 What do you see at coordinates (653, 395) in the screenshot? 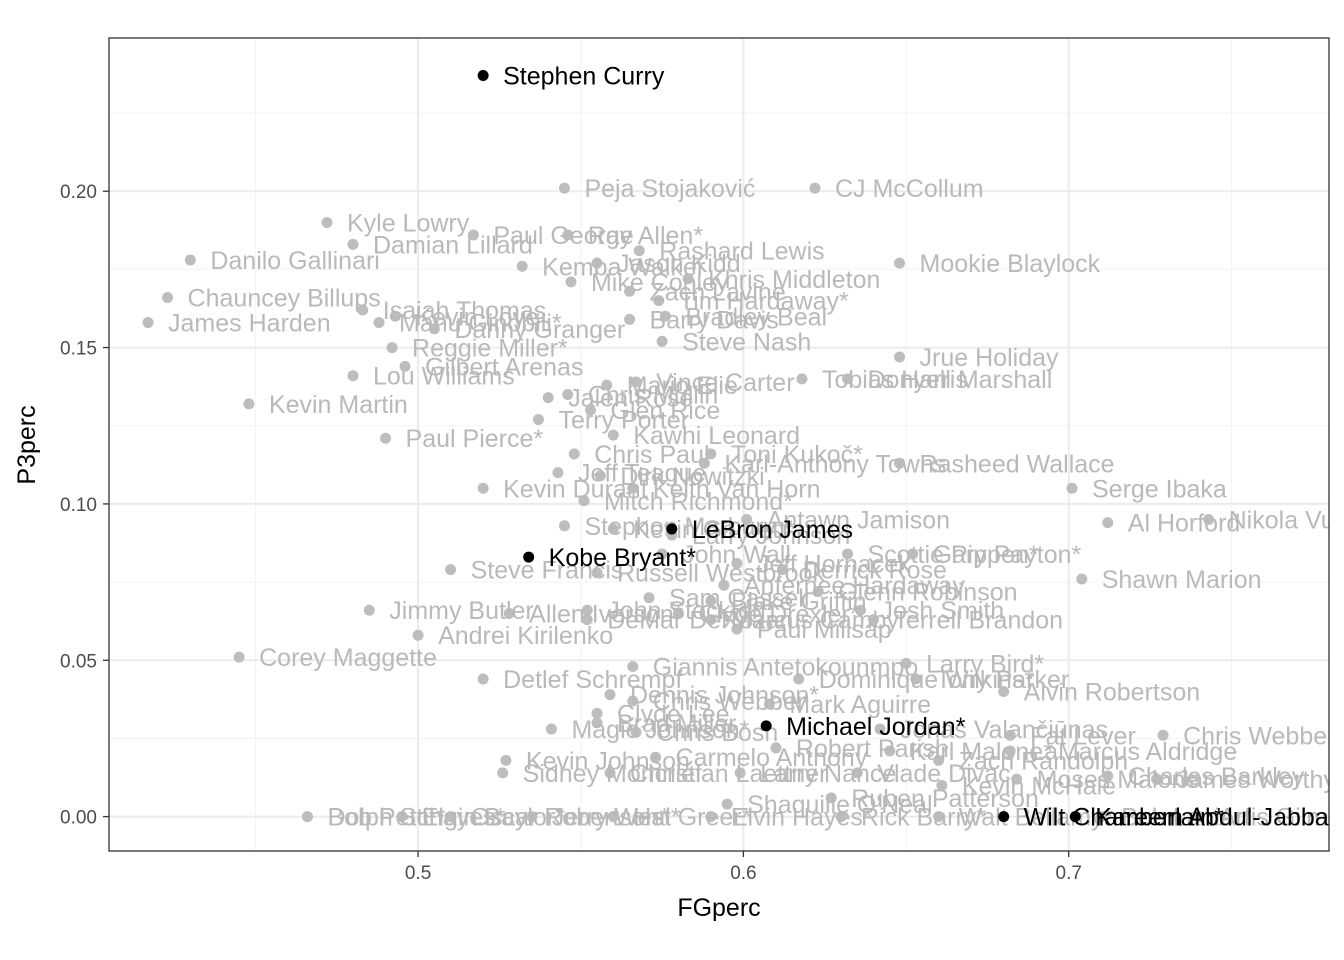
I see `point-label-muted: Chris Mullin` at bounding box center [653, 395].